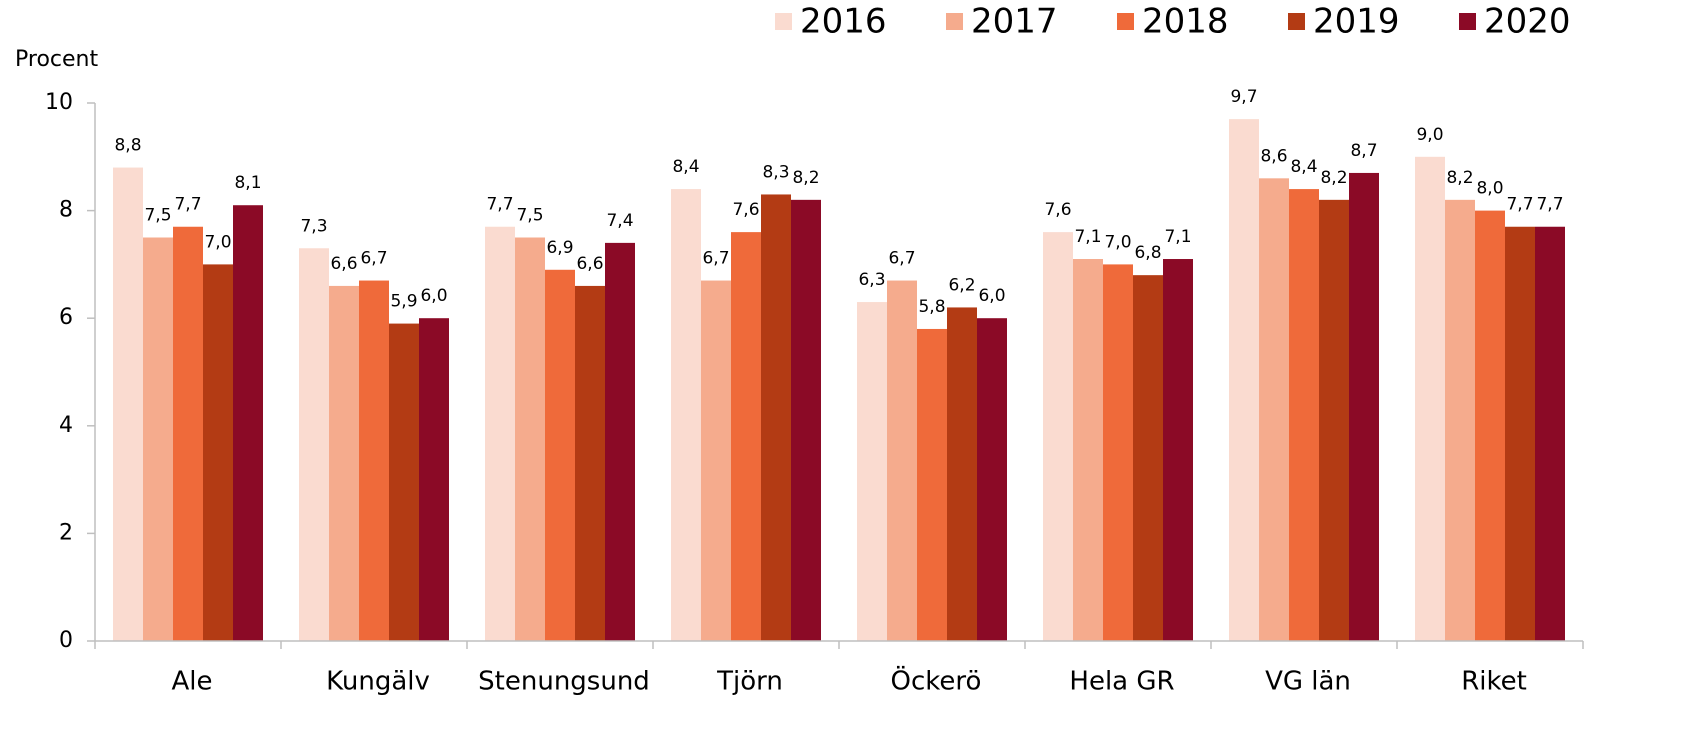 Image resolution: width=1686 pixels, height=748 pixels. Describe the element at coordinates (66, 425) in the screenshot. I see `y-tick-label: 4` at that location.